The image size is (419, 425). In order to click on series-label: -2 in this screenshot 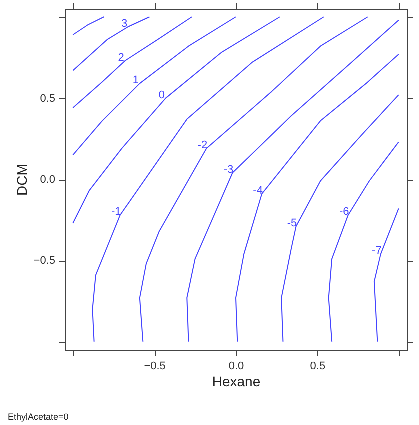, I will do `click(203, 146)`.